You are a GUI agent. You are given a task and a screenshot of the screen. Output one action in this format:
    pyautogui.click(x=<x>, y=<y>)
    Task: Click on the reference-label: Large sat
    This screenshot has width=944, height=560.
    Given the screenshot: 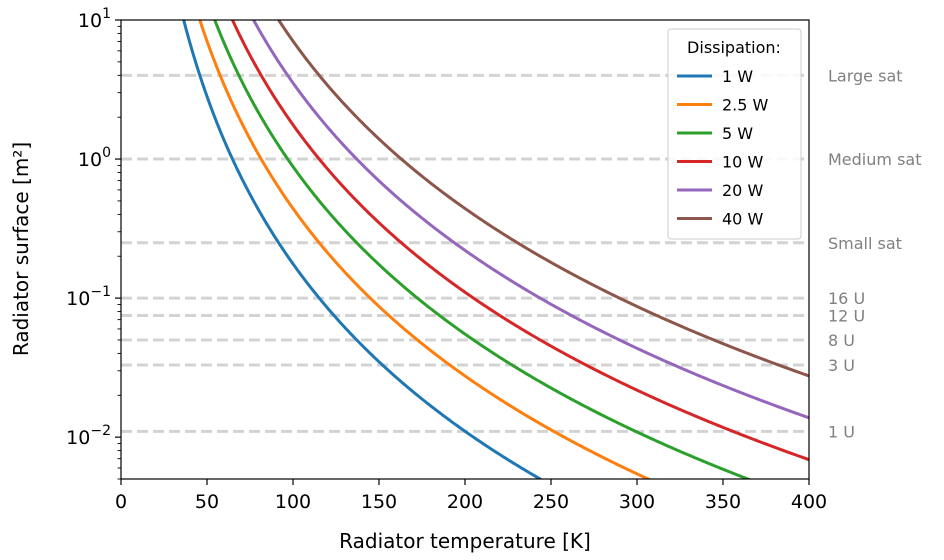 What is the action you would take?
    pyautogui.click(x=865, y=75)
    